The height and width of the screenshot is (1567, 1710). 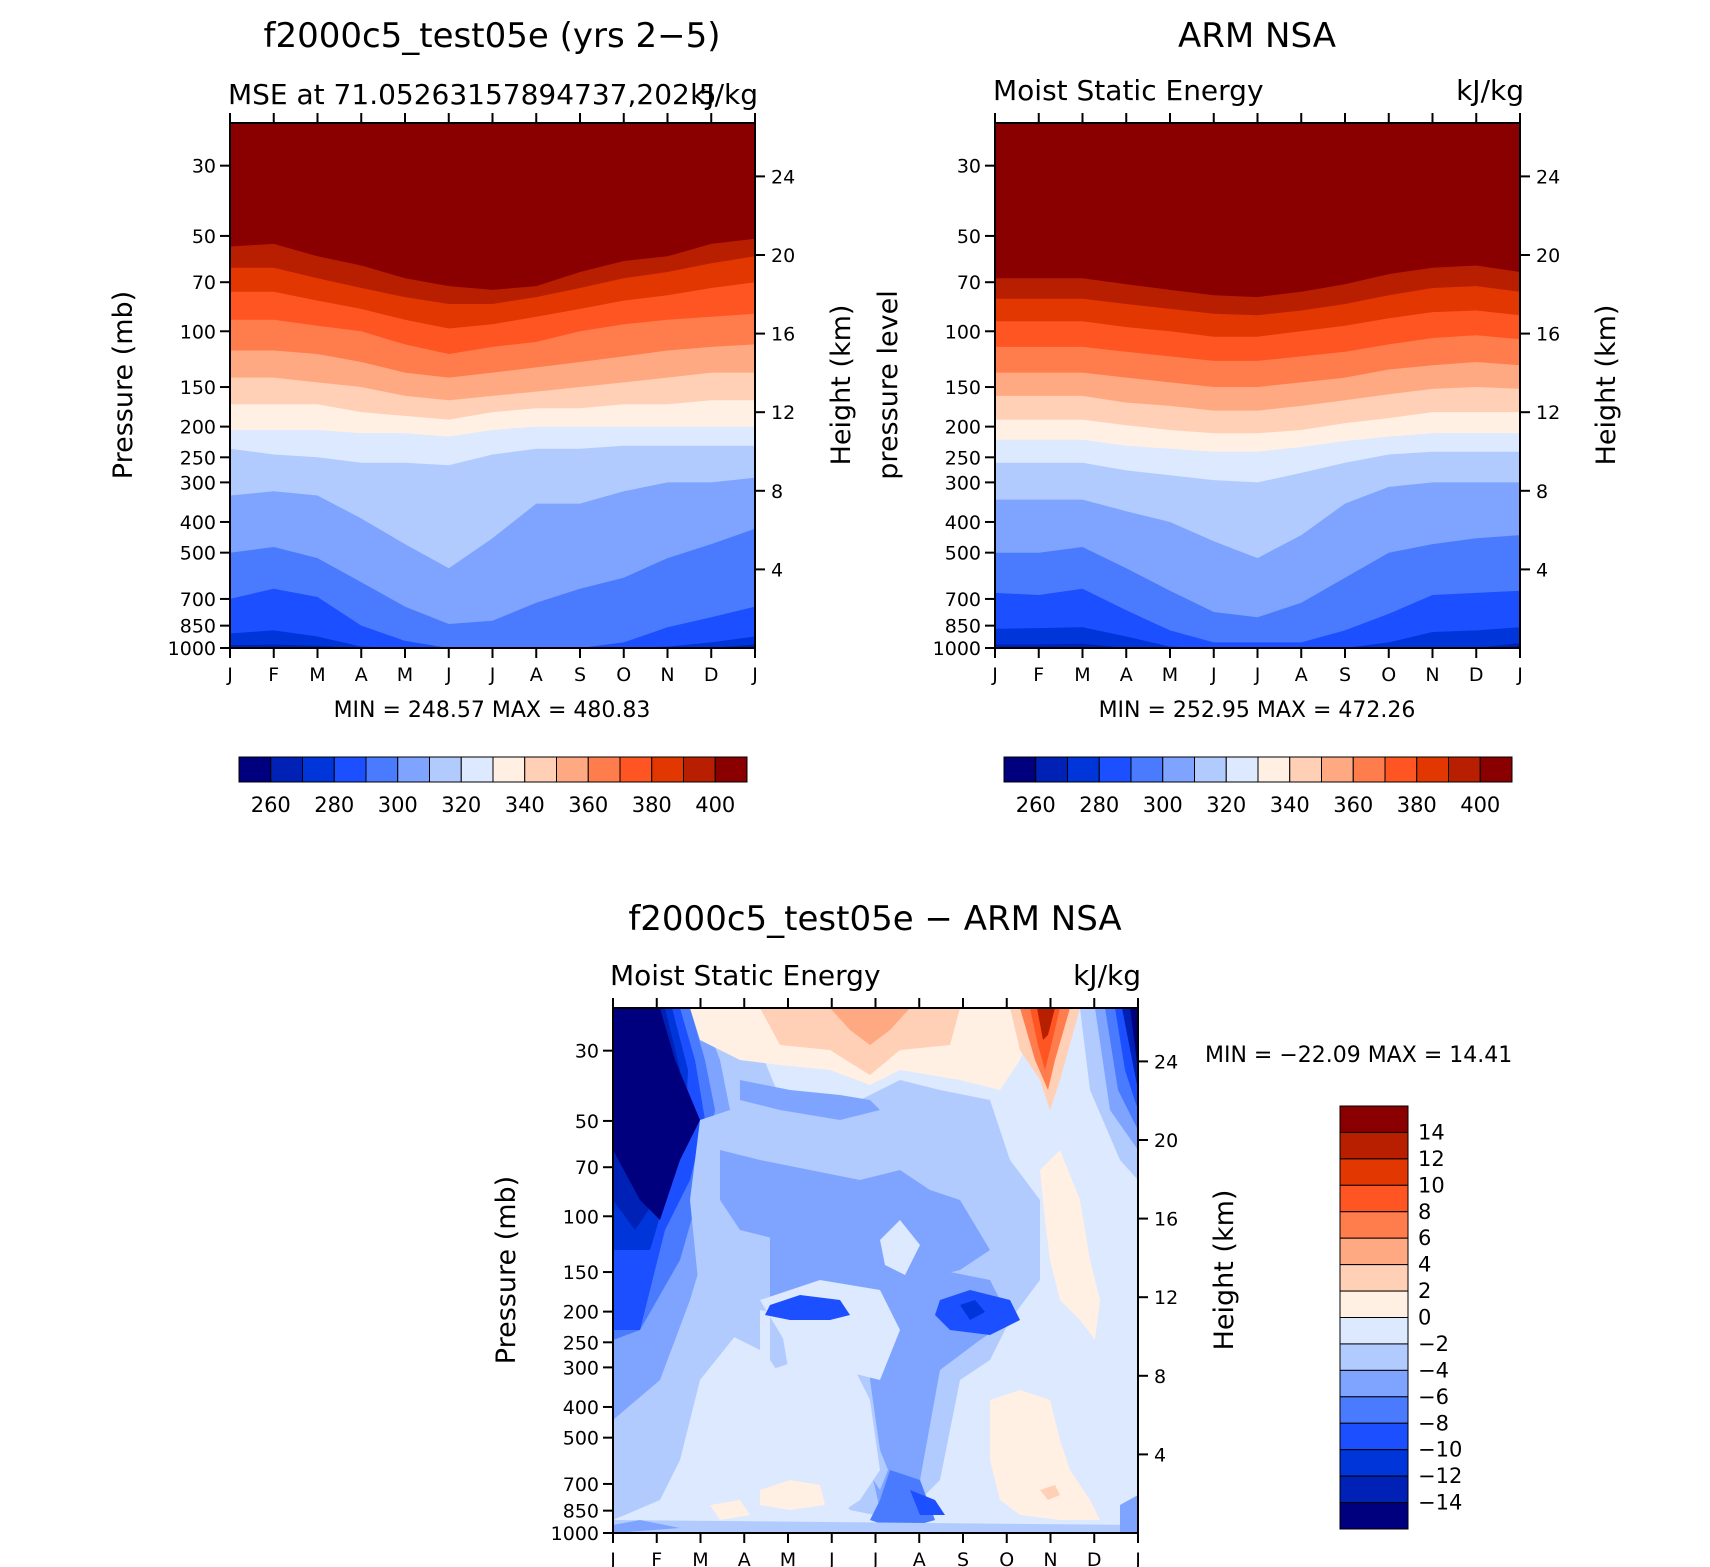 What do you see at coordinates (198, 554) in the screenshot?
I see `y-tick-label: 500` at bounding box center [198, 554].